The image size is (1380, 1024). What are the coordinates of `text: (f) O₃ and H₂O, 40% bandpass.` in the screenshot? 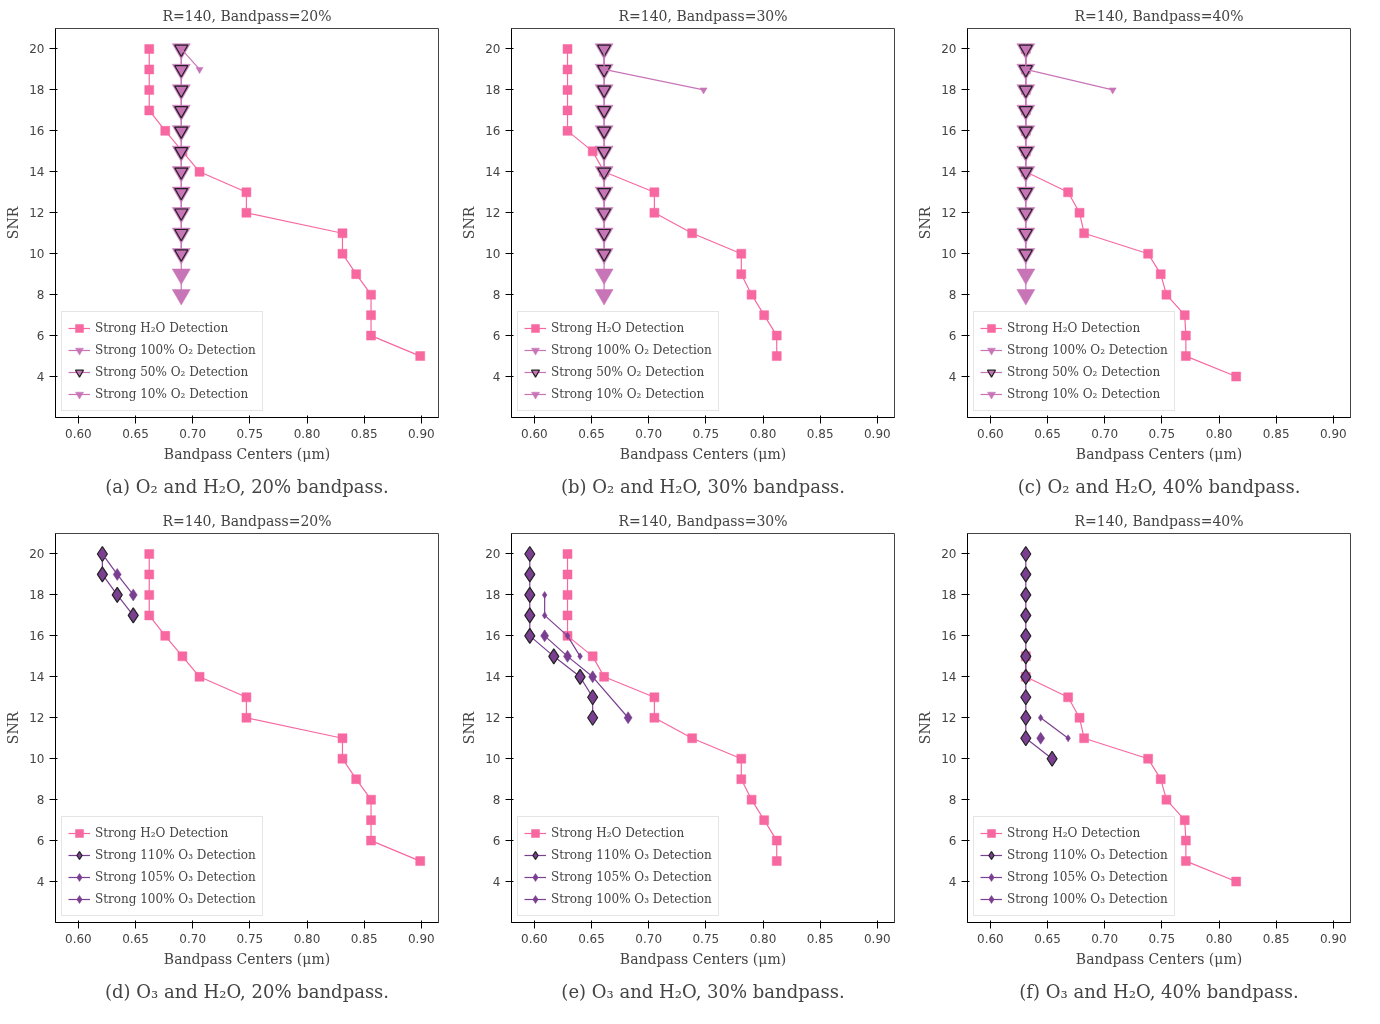 It's located at (1159, 991).